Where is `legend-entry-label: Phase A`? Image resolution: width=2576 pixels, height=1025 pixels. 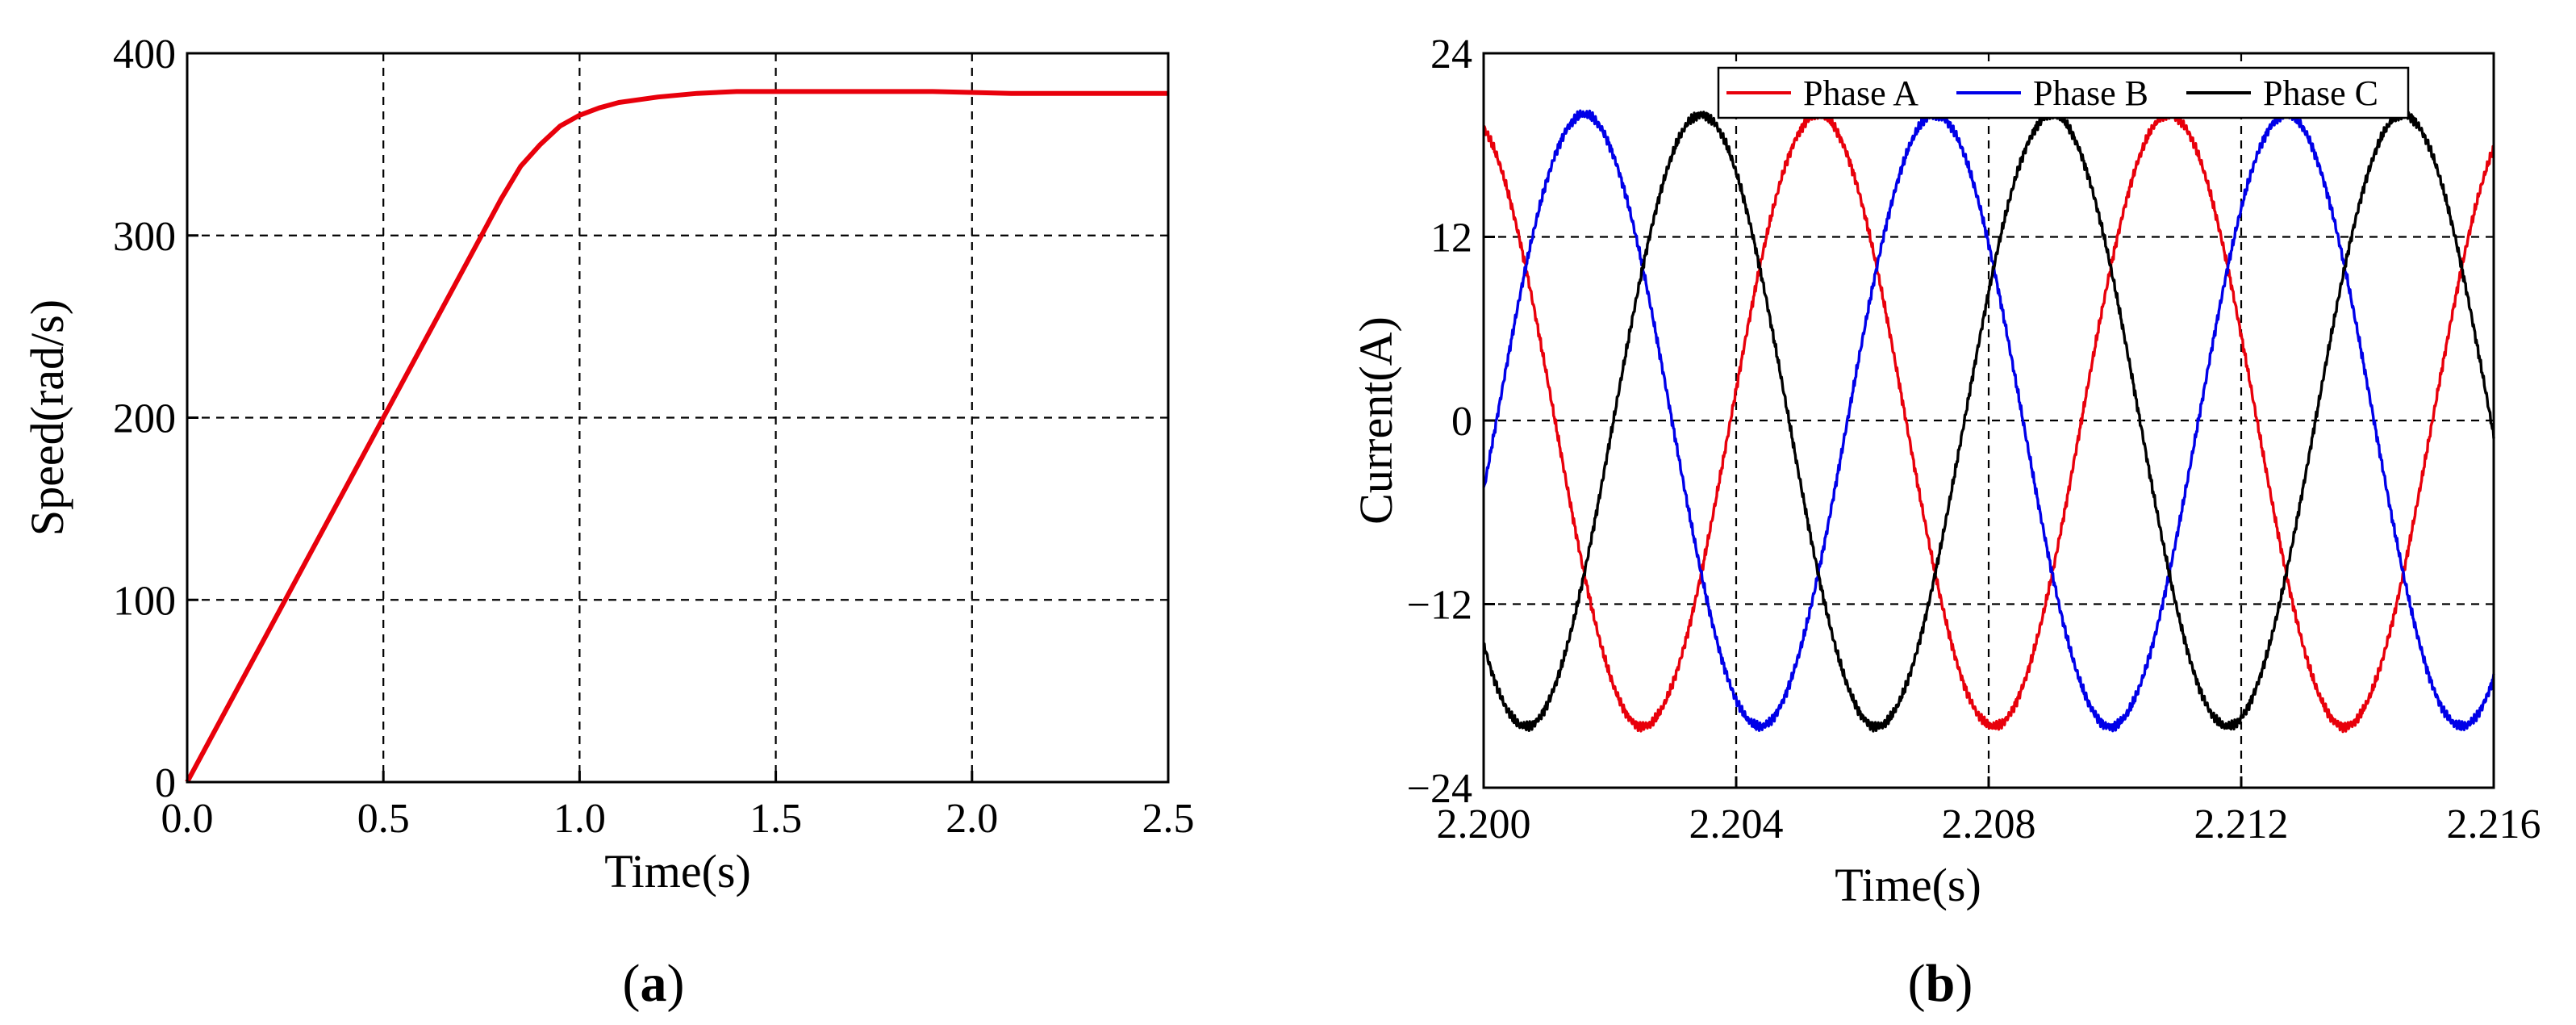
legend-entry-label: Phase A is located at coordinates (1860, 93).